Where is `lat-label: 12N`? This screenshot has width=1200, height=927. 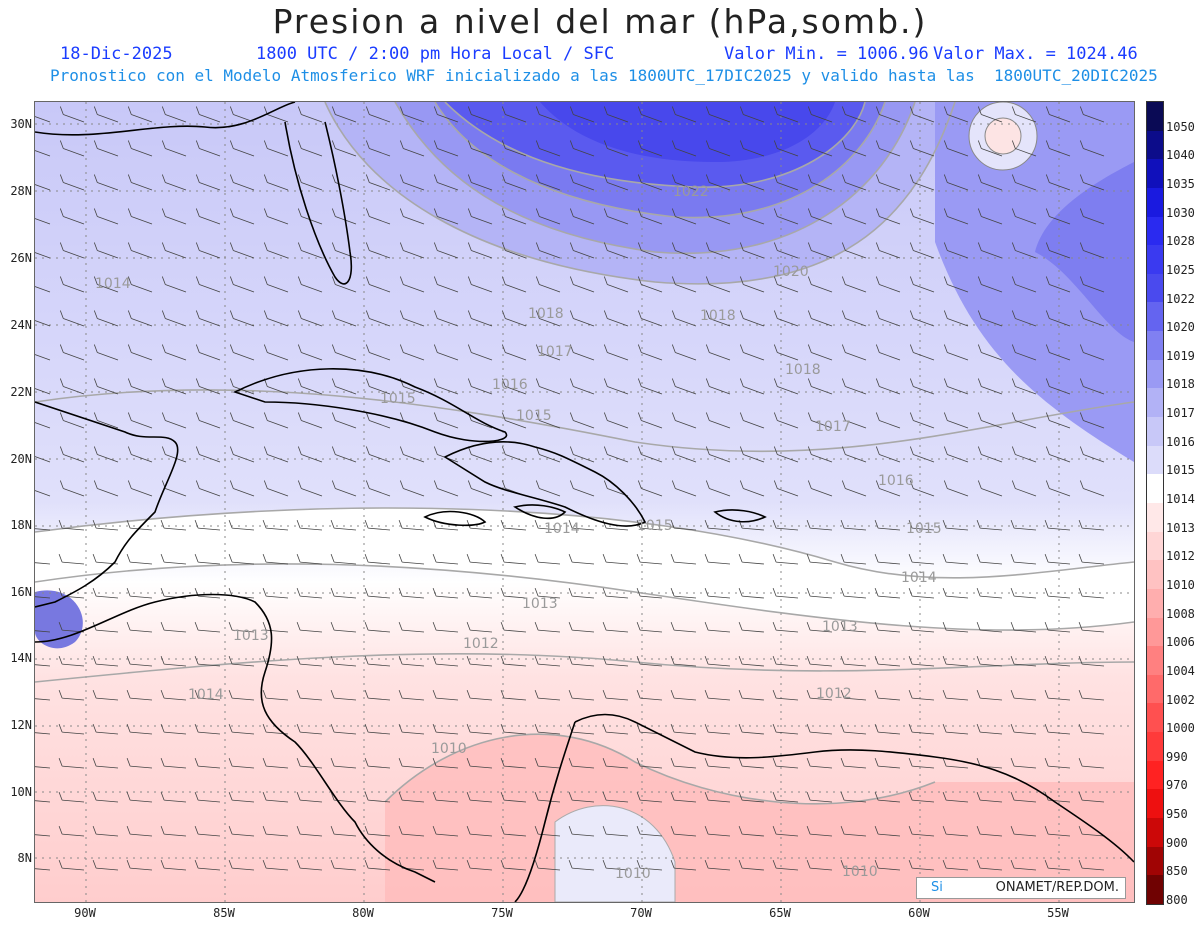
lat-label: 12N is located at coordinates (21, 725).